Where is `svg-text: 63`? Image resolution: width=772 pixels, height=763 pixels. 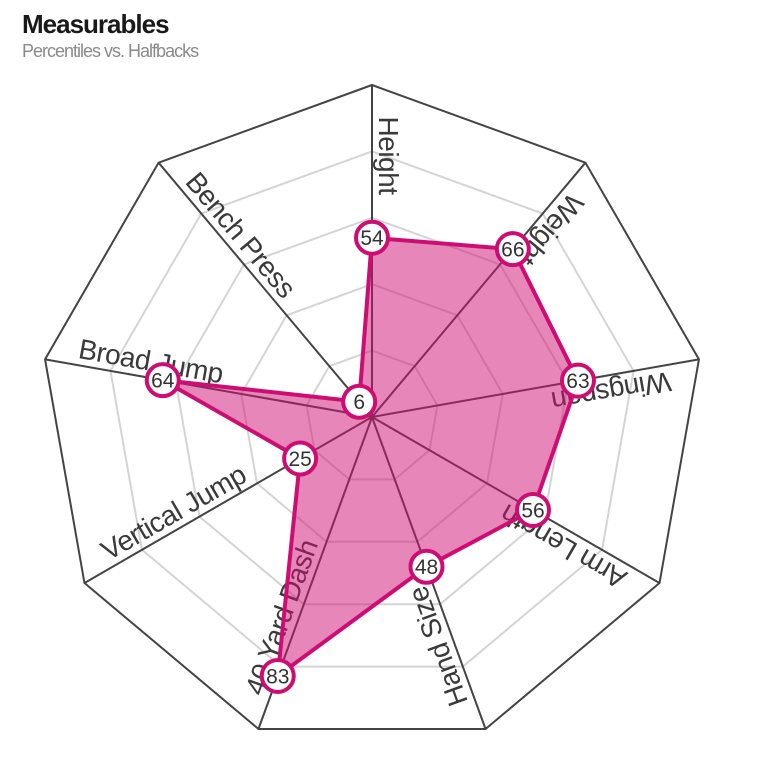 svg-text: 63 is located at coordinates (577, 381).